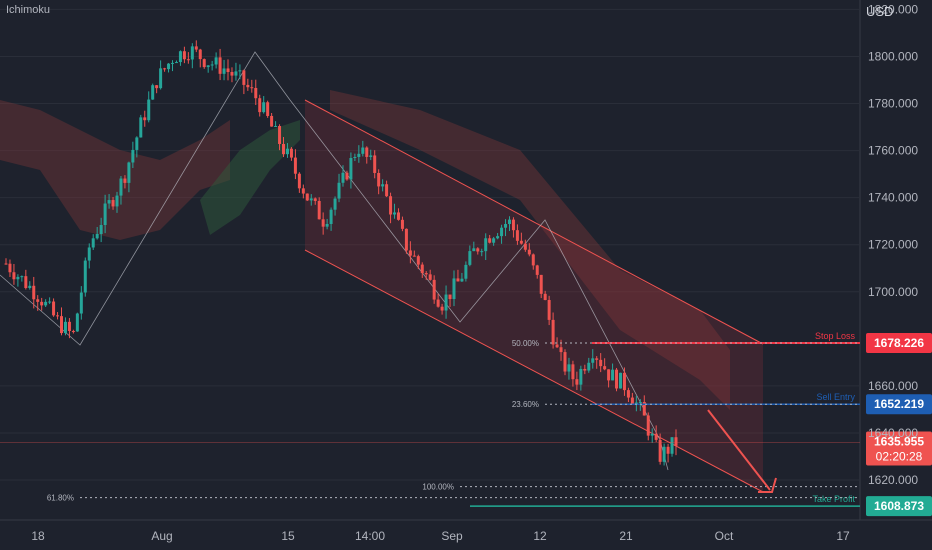  What do you see at coordinates (893, 386) in the screenshot?
I see `y-tick-label: 1660.000` at bounding box center [893, 386].